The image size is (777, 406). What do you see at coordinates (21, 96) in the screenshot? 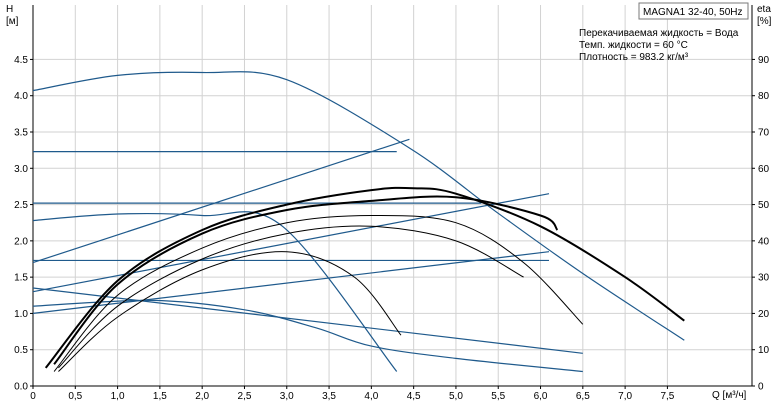
I see `y-left-tick-label: 4.0` at bounding box center [21, 96].